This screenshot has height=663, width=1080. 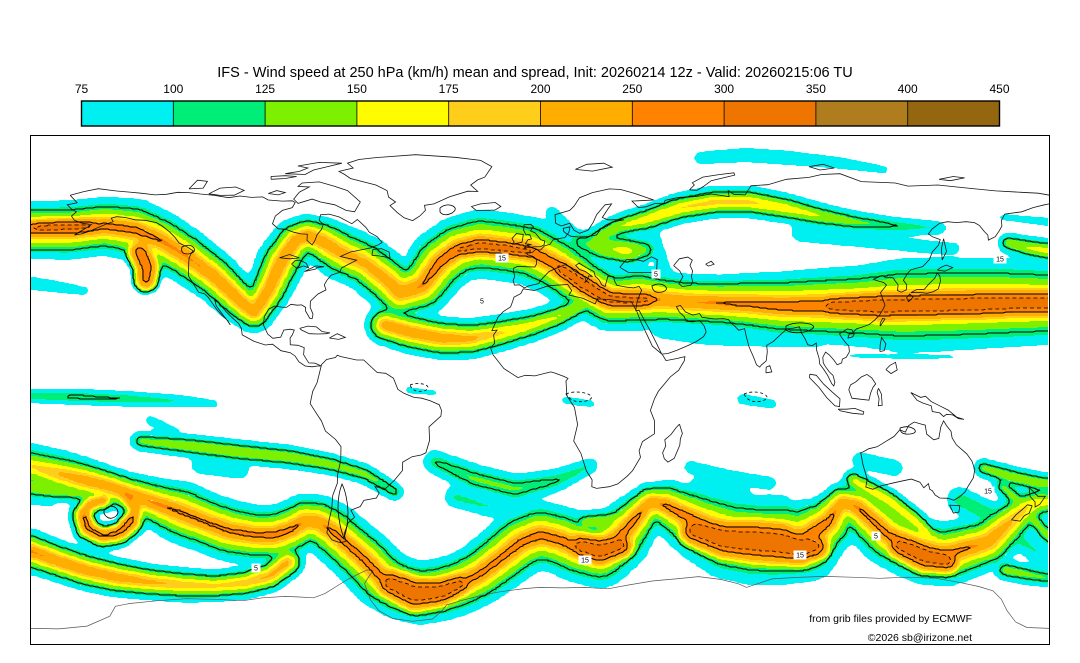 What do you see at coordinates (540, 89) in the screenshot?
I see `svg-text: 200` at bounding box center [540, 89].